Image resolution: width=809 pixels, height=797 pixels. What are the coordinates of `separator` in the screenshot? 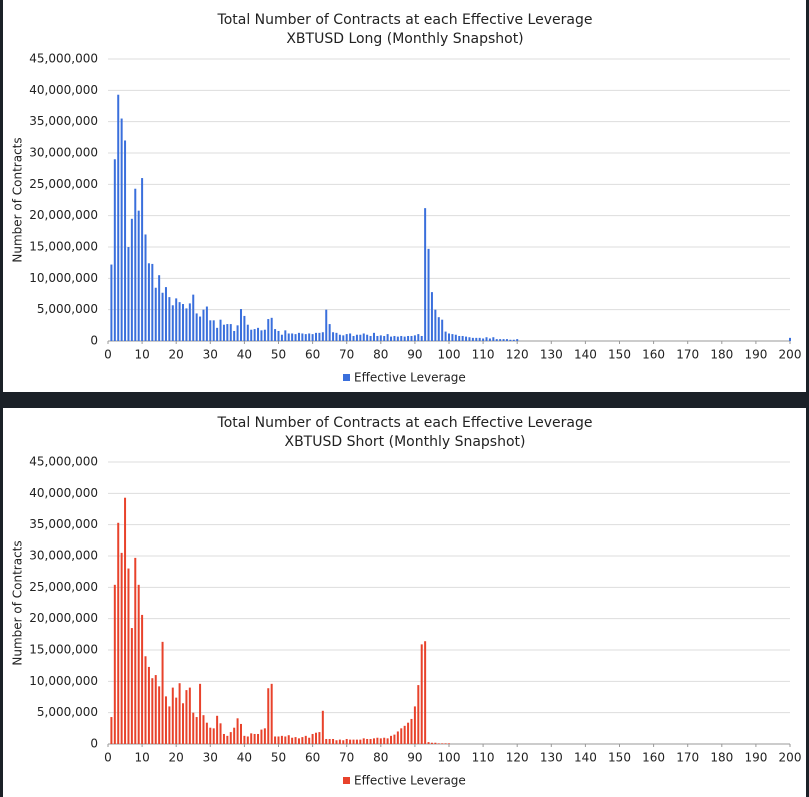 It's located at (404, 400).